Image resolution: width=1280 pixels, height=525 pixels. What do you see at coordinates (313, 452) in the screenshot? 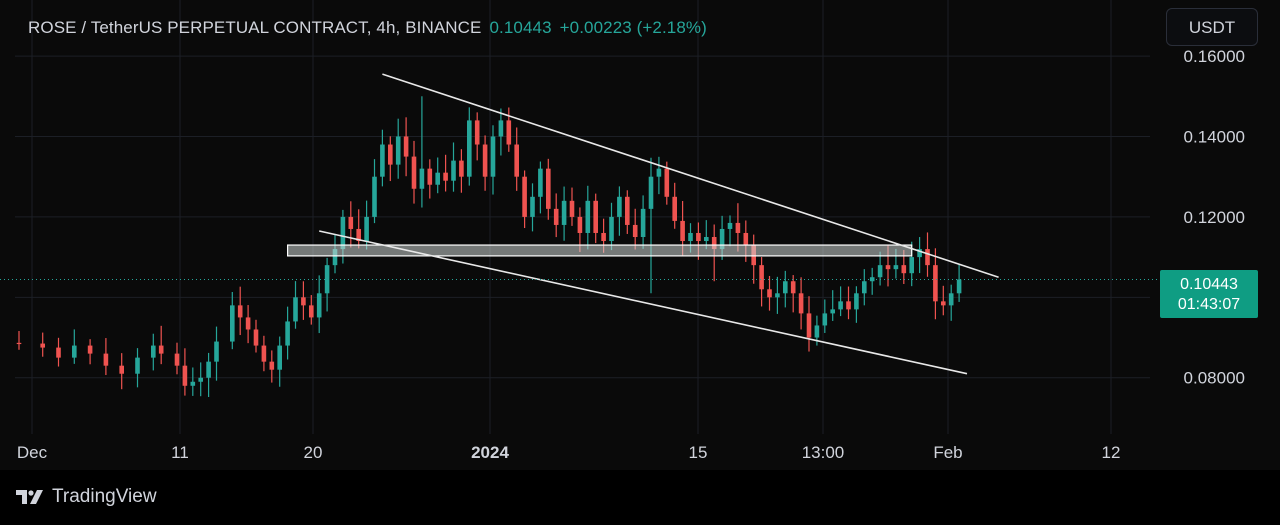
I see `time-tick-label: 20` at bounding box center [313, 452].